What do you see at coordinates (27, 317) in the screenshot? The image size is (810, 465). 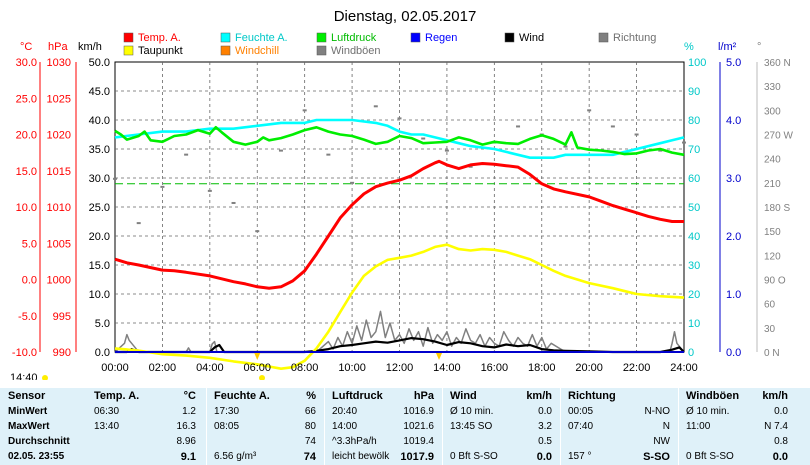 I see `tick-temp: -5.0` at bounding box center [27, 317].